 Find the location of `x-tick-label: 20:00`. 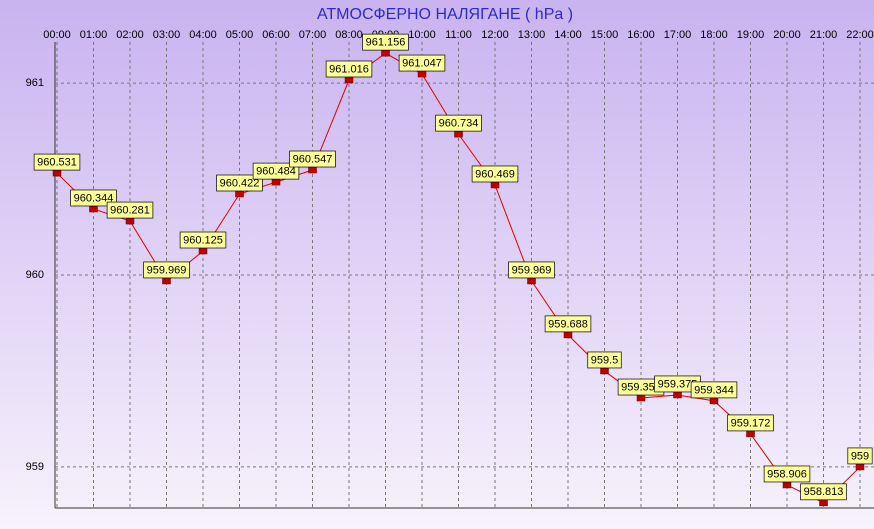

x-tick-label: 20:00 is located at coordinates (787, 35).